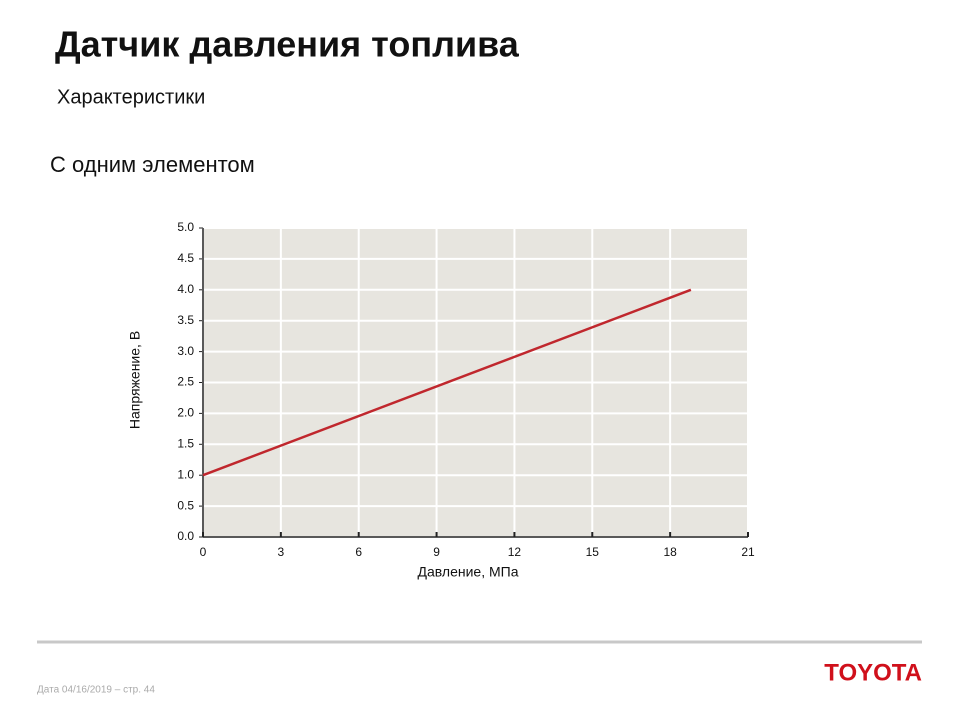 Image resolution: width=960 pixels, height=725 pixels. What do you see at coordinates (468, 572) in the screenshot?
I see `x-axis-label: Давление, МПа` at bounding box center [468, 572].